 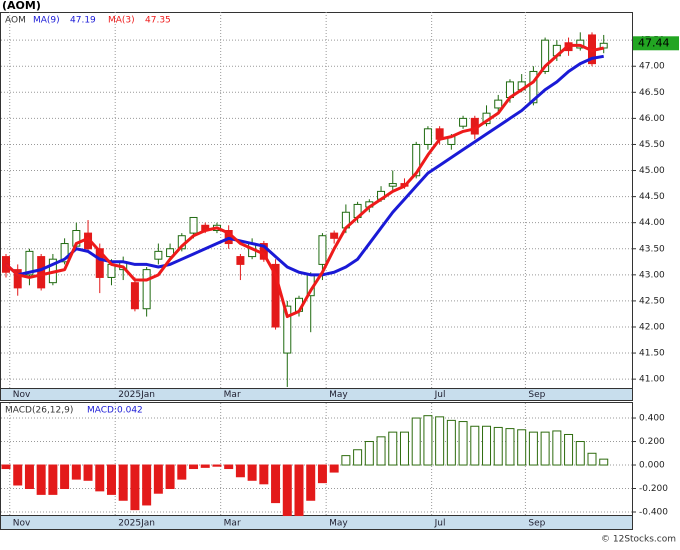 I want to click on last-price-label: 47.44, so click(x=654, y=42).